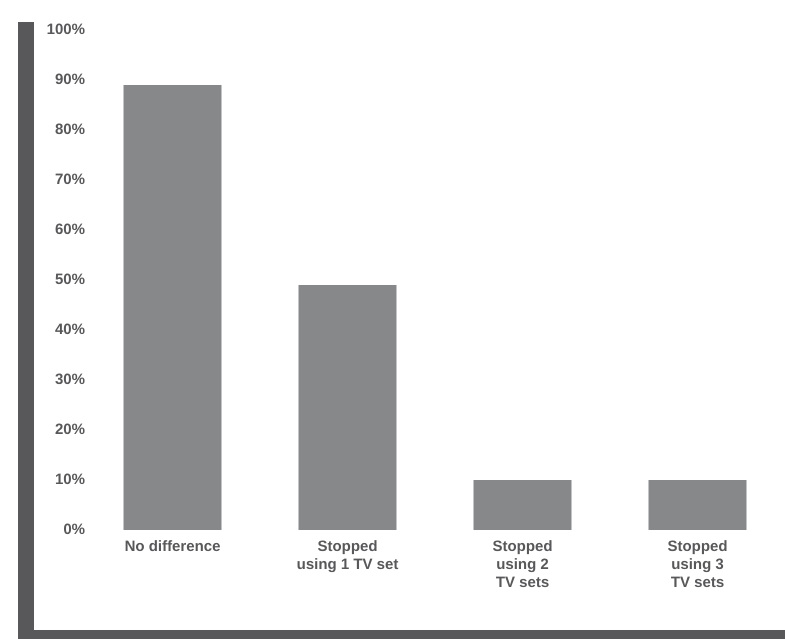  Describe the element at coordinates (69, 229) in the screenshot. I see `y-tick-label: 60%` at that location.